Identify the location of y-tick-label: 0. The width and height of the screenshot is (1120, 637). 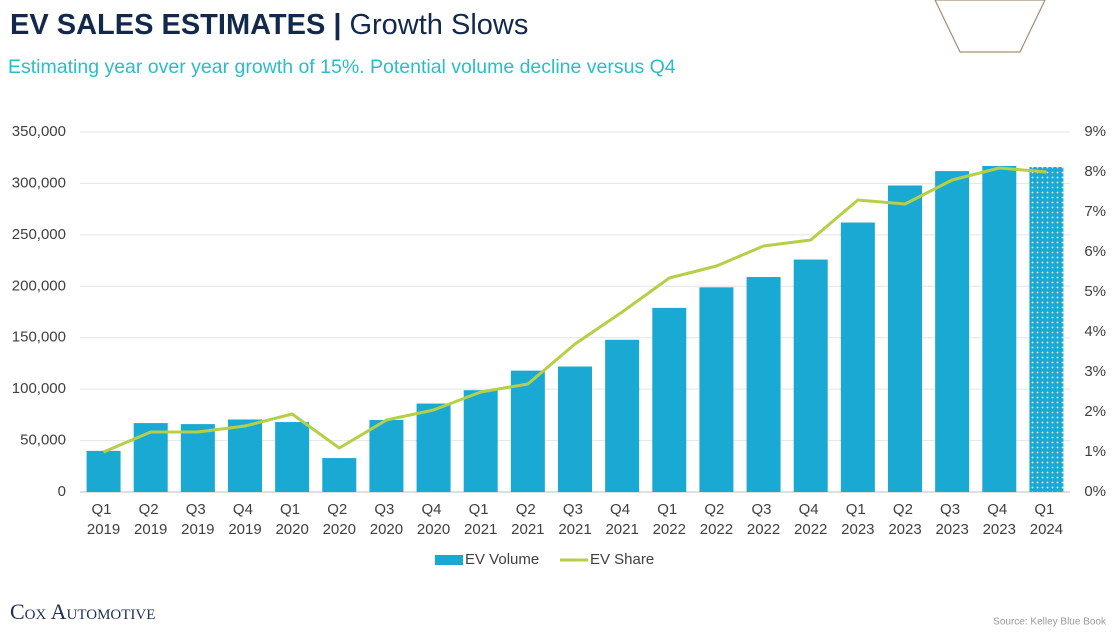
(62, 491).